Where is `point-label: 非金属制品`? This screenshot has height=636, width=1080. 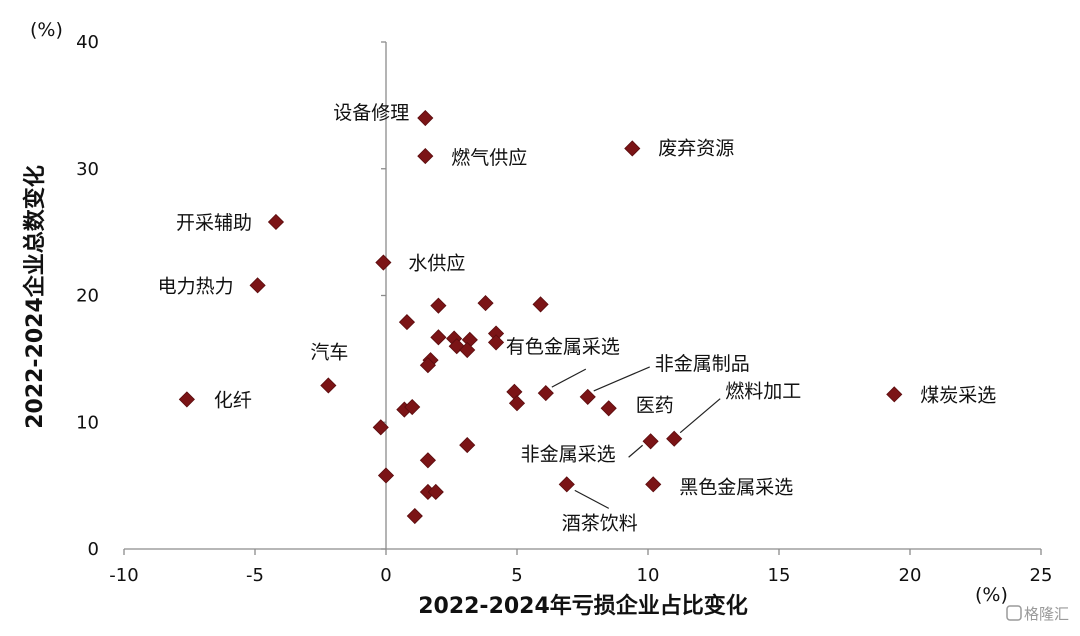
point-label: 非金属制品 is located at coordinates (702, 364).